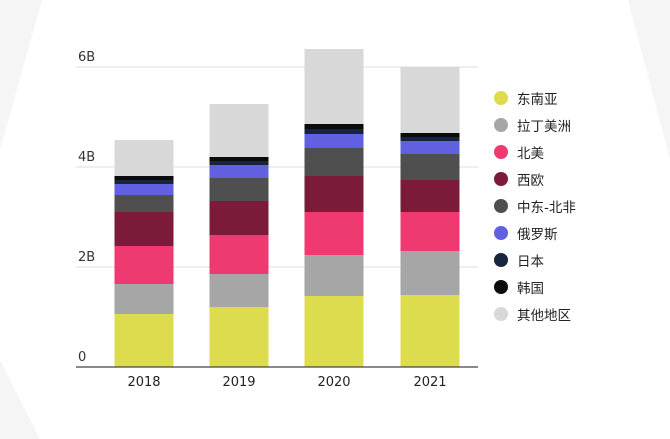 Image resolution: width=670 pixels, height=439 pixels. Describe the element at coordinates (530, 180) in the screenshot. I see `legend-label: 西欧` at that location.